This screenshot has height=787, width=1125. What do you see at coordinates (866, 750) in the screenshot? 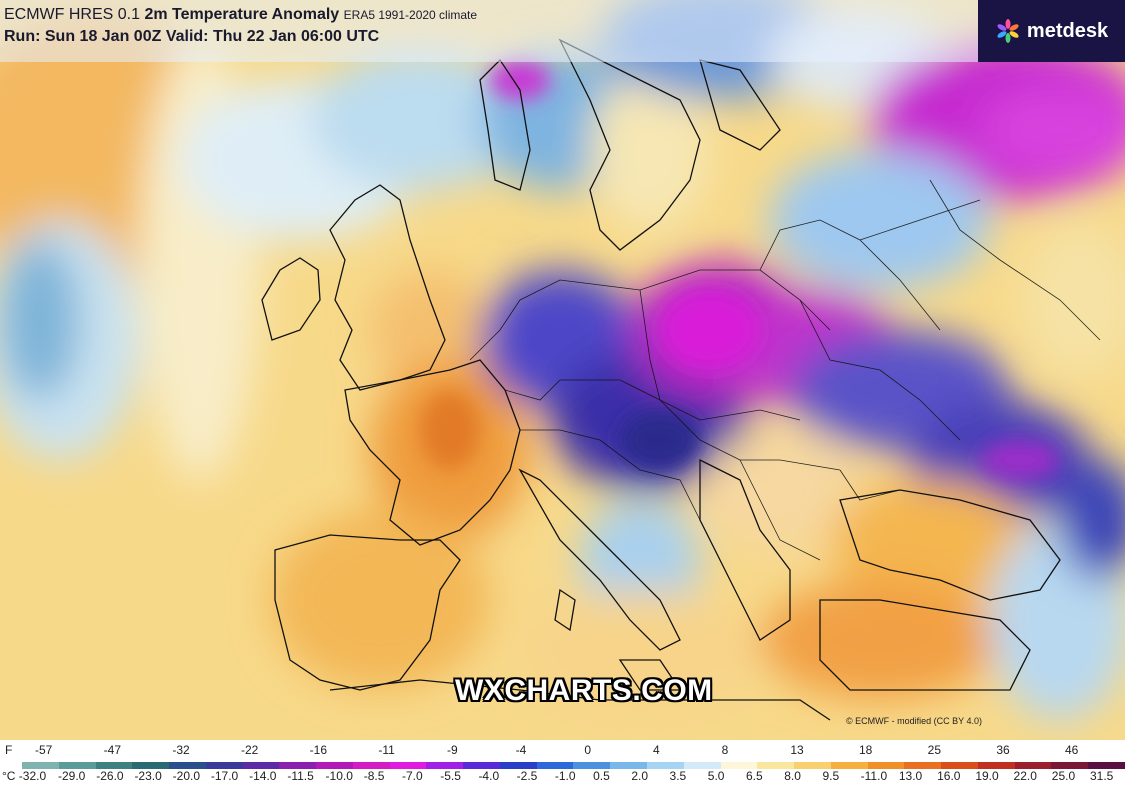
I see `fahrenheit-tick: 18` at bounding box center [866, 750].